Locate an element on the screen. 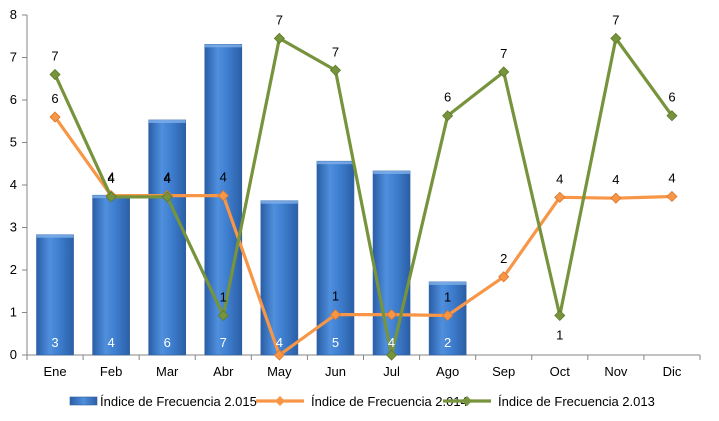 The image size is (719, 421). legend-label: Índice de Frecuencia 2.013 is located at coordinates (576, 401).